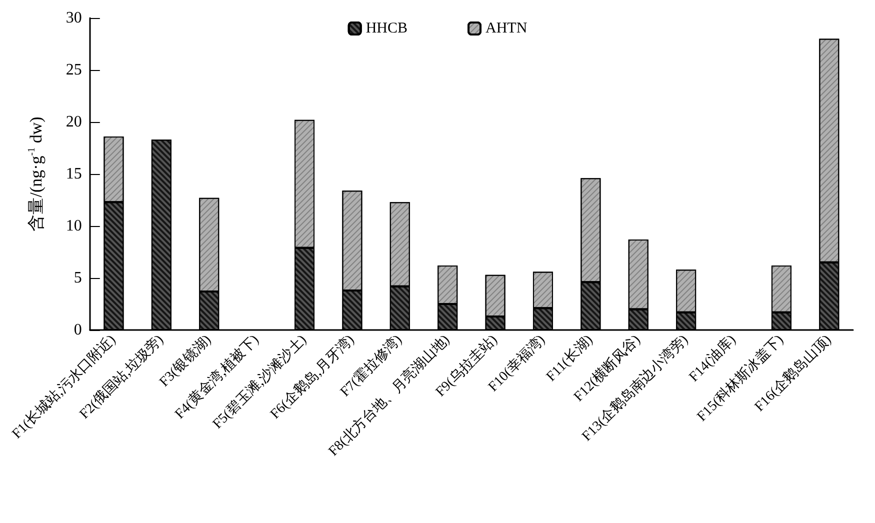 The image size is (875, 523). What do you see at coordinates (74, 70) in the screenshot?
I see `y-tick-label: 25` at bounding box center [74, 70].